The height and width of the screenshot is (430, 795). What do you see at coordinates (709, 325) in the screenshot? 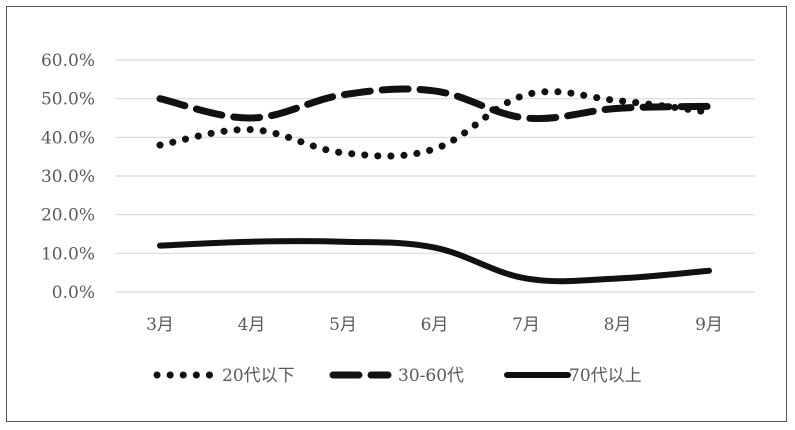
I see `x-tick-label: 9月` at bounding box center [709, 325].